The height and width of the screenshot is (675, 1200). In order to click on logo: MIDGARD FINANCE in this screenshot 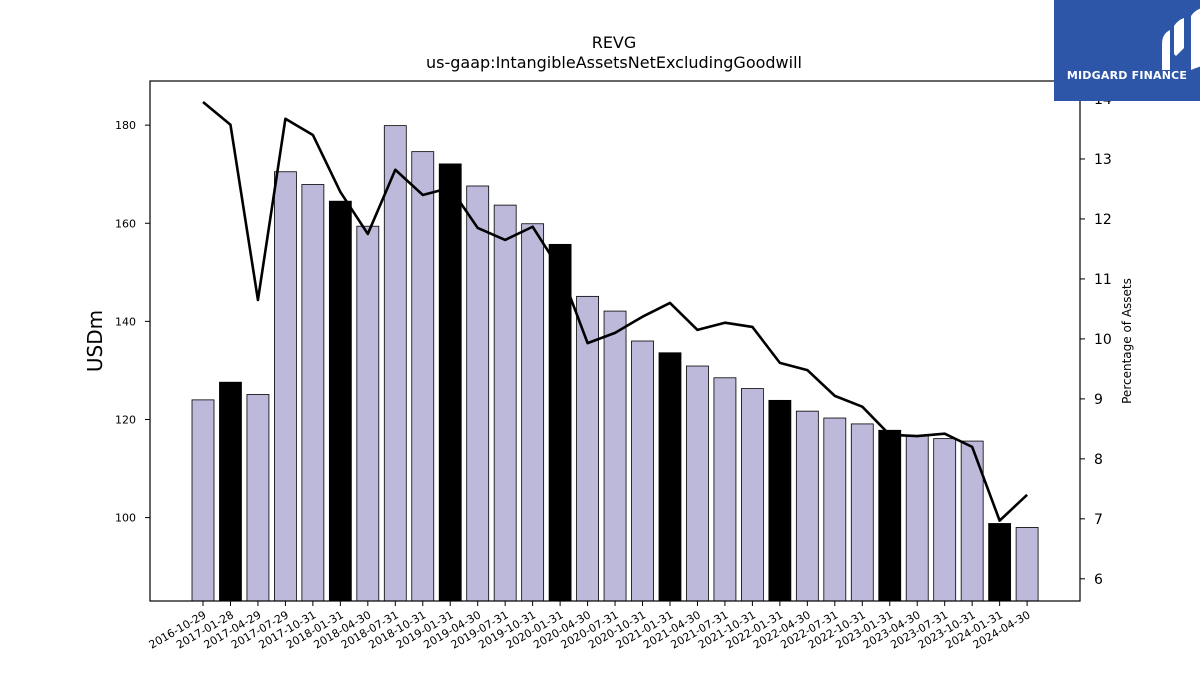, I will do `click(1127, 50)`.